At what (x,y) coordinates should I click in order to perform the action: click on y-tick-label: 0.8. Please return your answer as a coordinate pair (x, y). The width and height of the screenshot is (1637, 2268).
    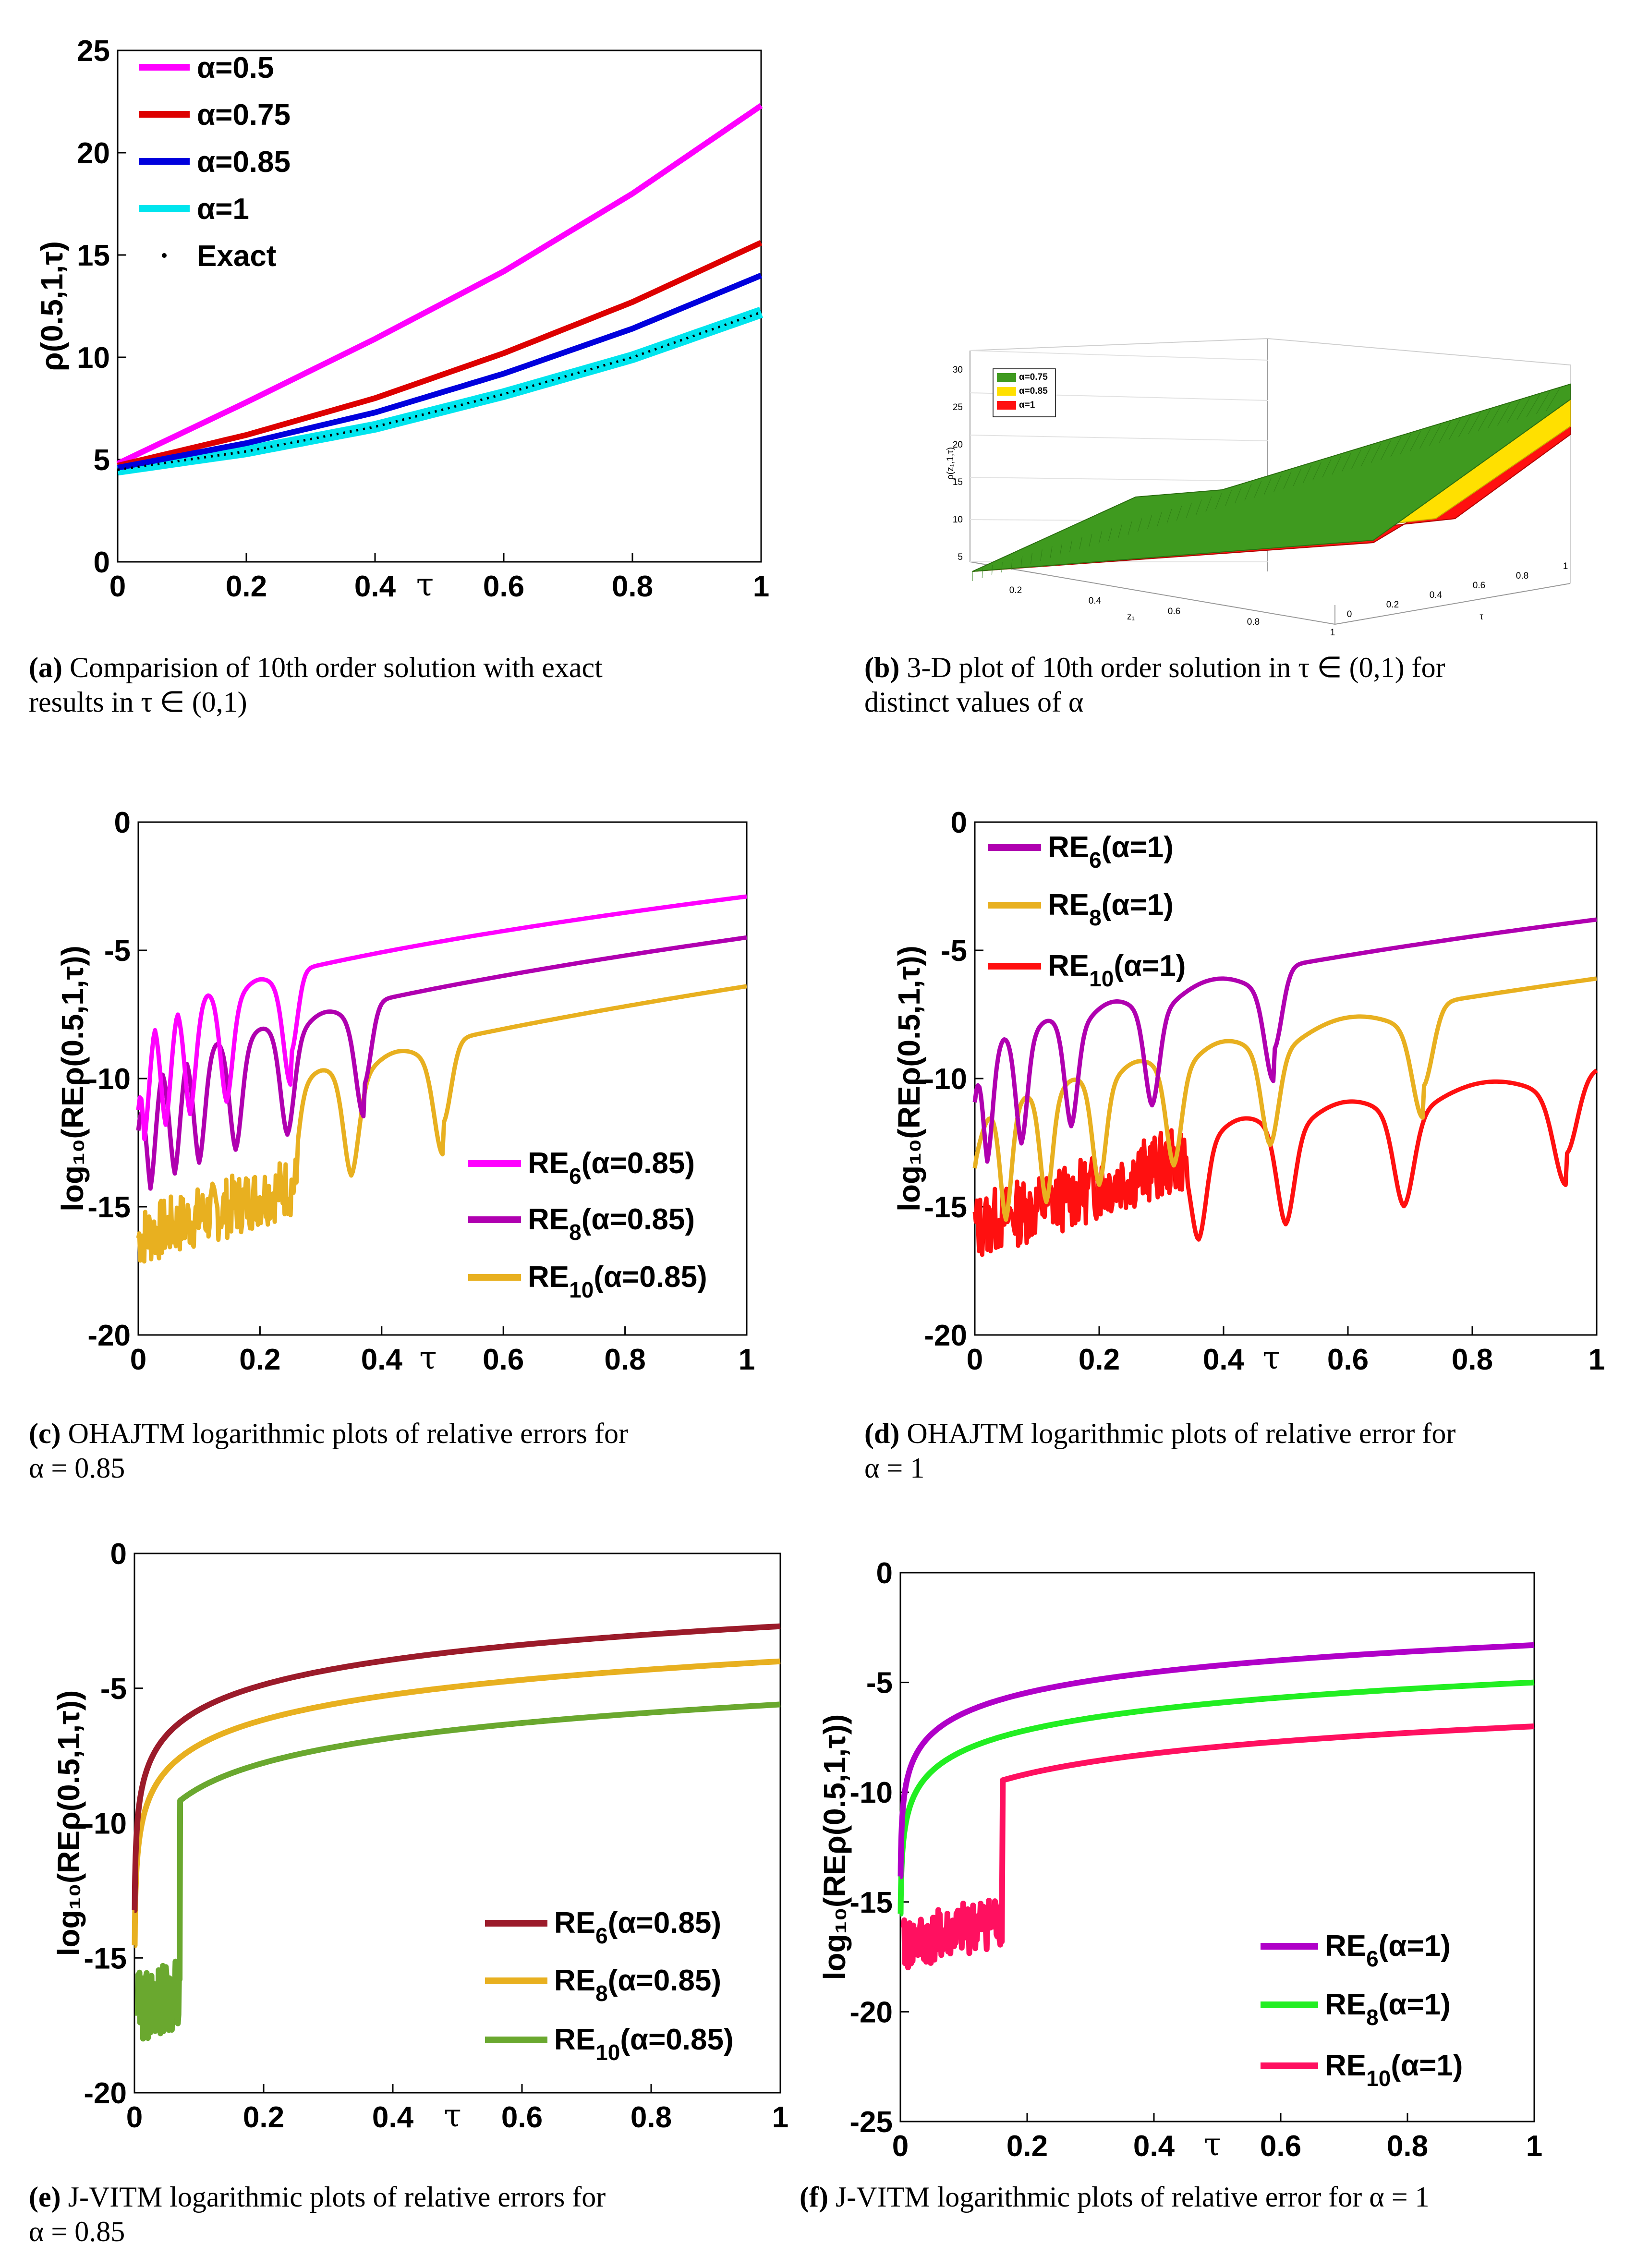
    Looking at the image, I should click on (1522, 576).